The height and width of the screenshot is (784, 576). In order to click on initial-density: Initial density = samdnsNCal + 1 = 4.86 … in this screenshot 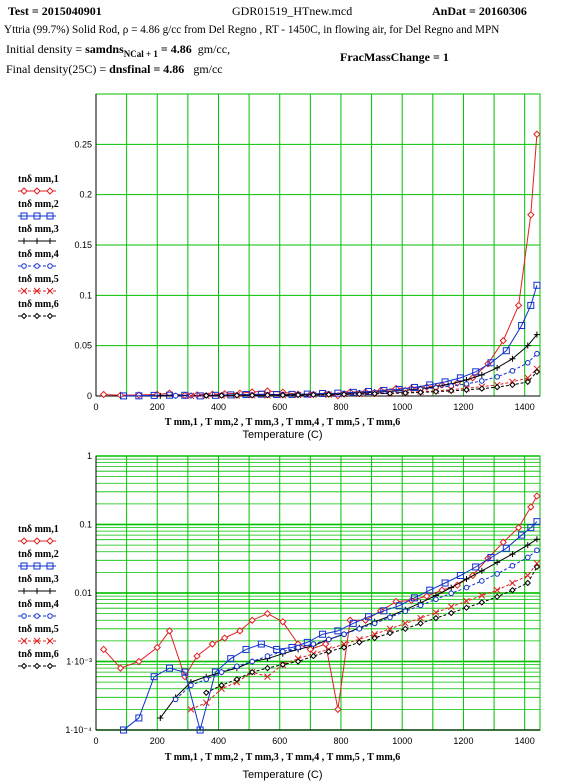, I will do `click(118, 50)`.